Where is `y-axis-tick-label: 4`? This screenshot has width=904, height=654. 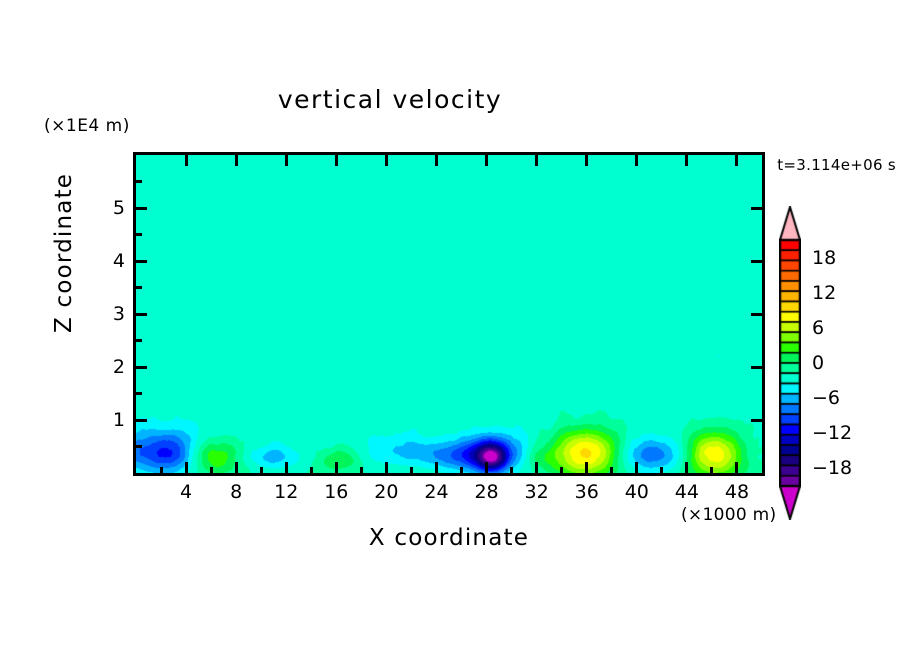
y-axis-tick-label: 4 is located at coordinates (118, 261).